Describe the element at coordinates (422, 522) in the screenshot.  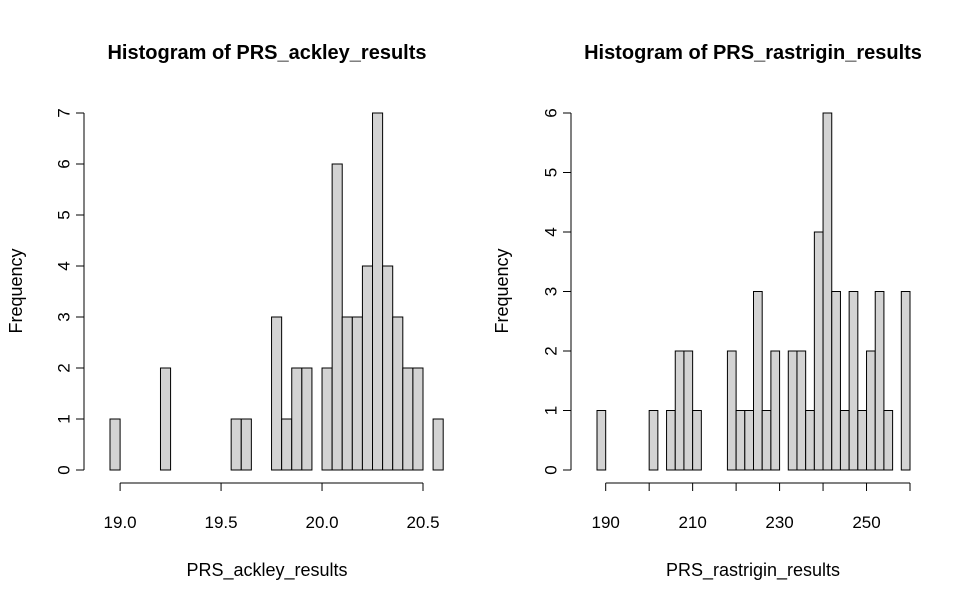
I see `ackley-x-tick-label: 20.5` at that location.